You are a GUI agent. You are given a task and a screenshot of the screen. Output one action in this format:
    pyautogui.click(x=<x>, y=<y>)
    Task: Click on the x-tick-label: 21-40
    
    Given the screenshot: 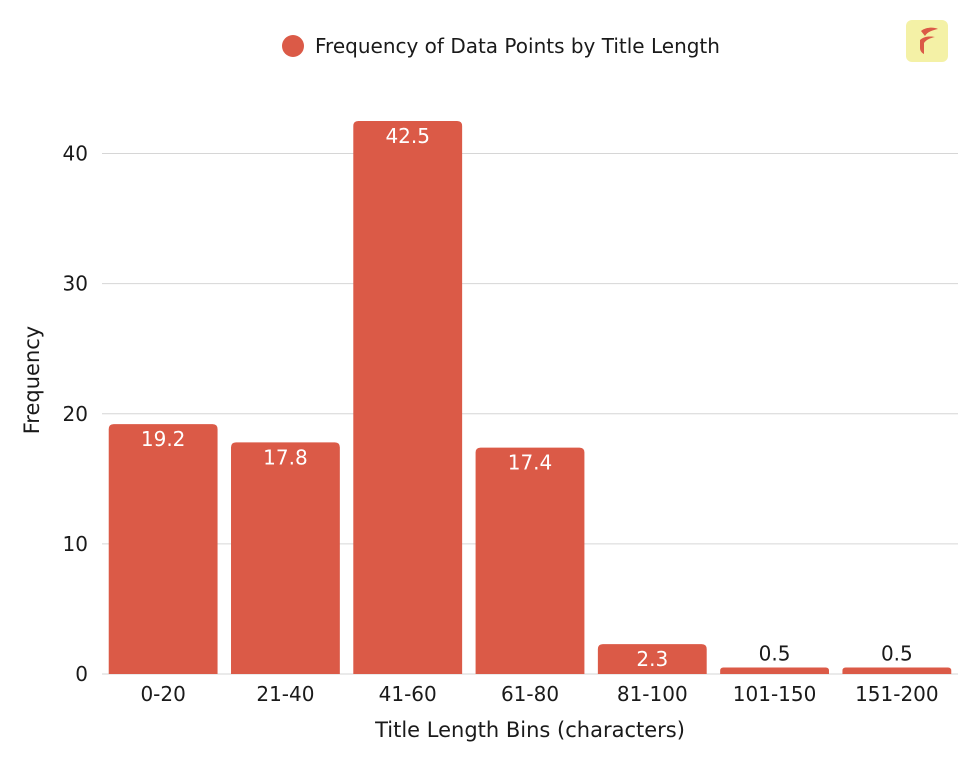 What is the action you would take?
    pyautogui.click(x=285, y=694)
    